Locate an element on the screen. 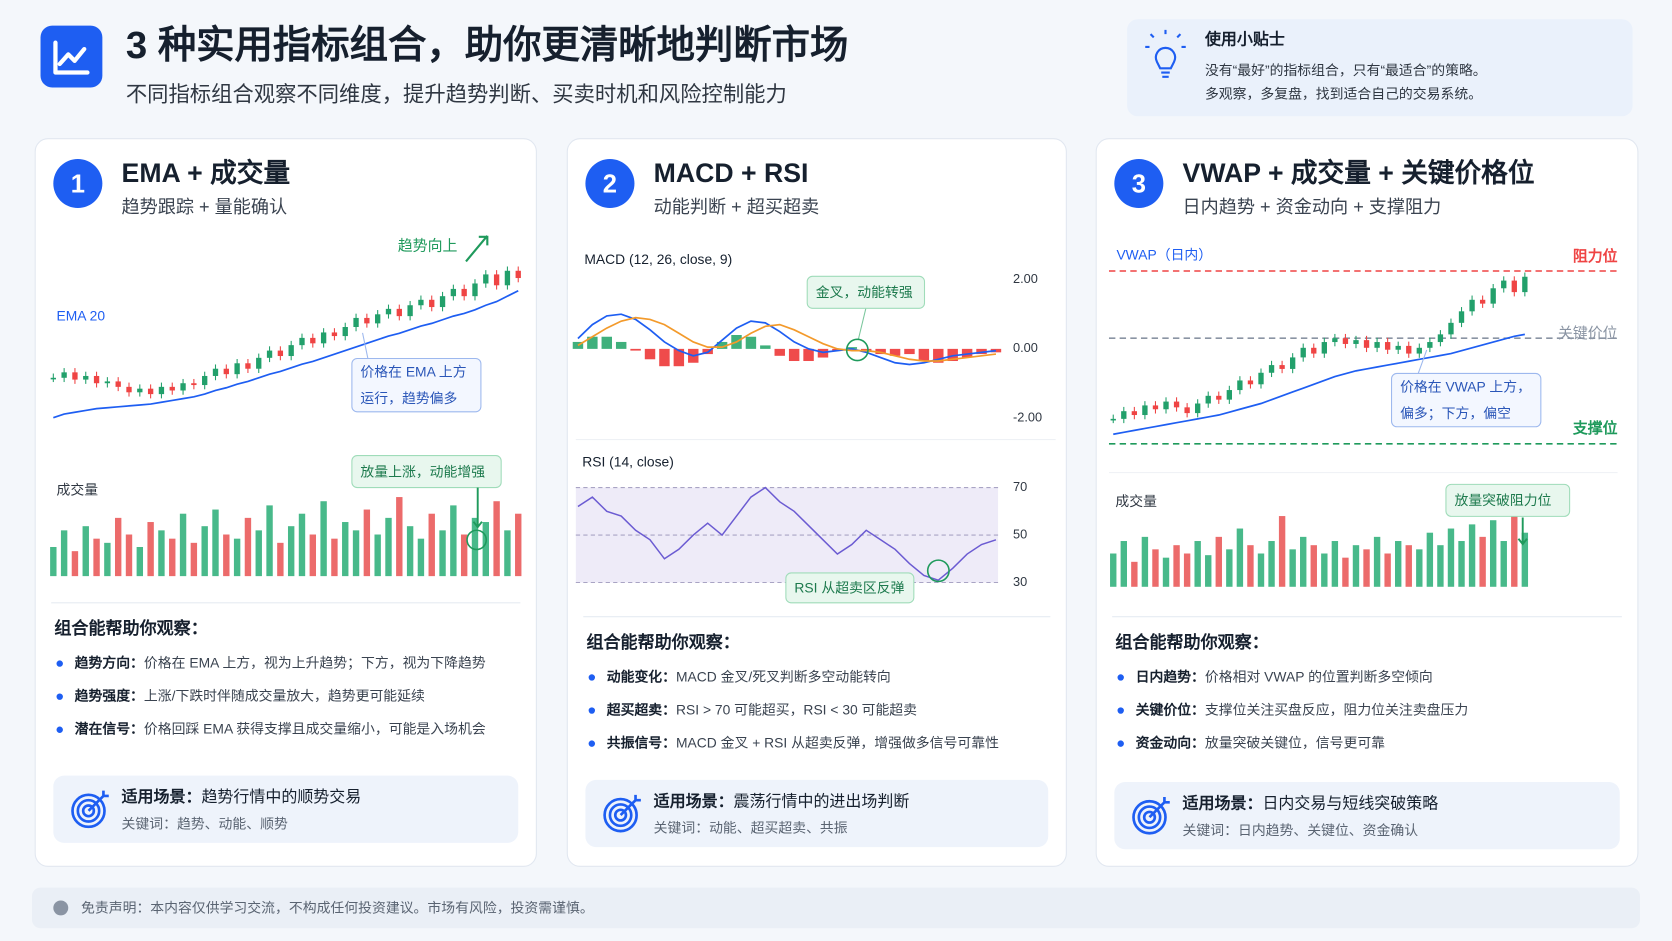  vwap-label: VWAP（日内） is located at coordinates (1164, 255).